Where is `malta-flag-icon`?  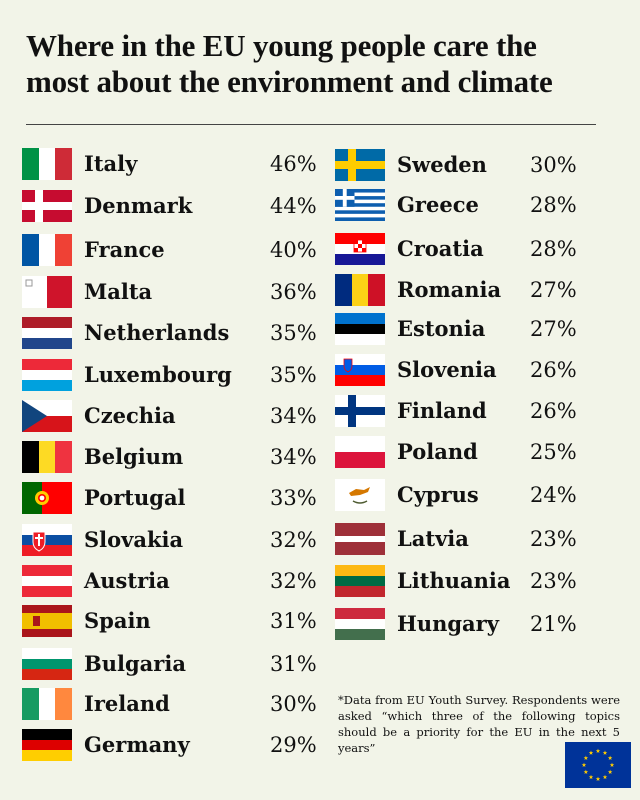 malta-flag-icon is located at coordinates (47, 292).